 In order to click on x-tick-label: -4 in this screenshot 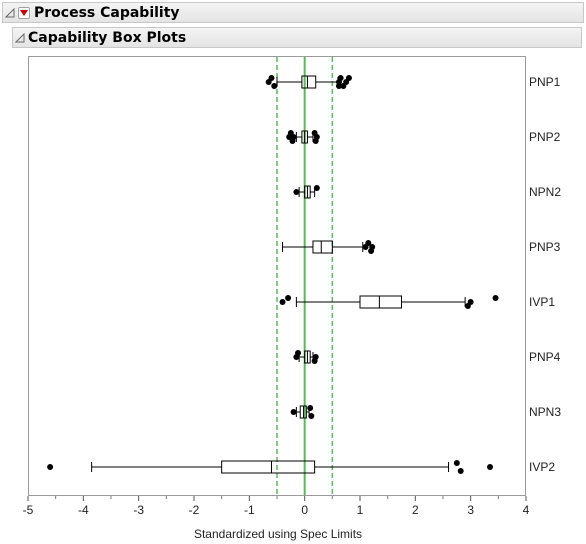, I will do `click(83, 510)`.